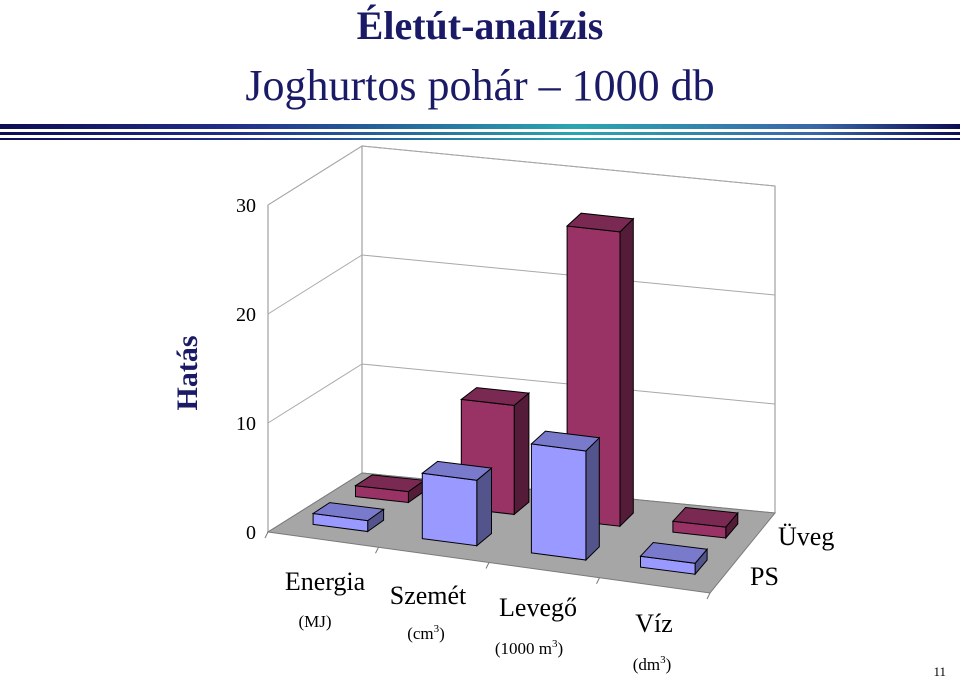 This screenshot has width=960, height=682. Describe the element at coordinates (480, 139) in the screenshot. I see `title-divider-thin` at that location.